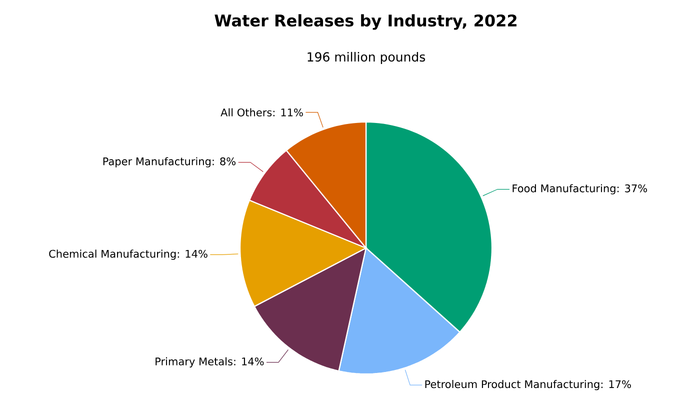 The width and height of the screenshot is (674, 405). I want to click on slice-label: Paper Manufacturing: 8%, so click(169, 162).